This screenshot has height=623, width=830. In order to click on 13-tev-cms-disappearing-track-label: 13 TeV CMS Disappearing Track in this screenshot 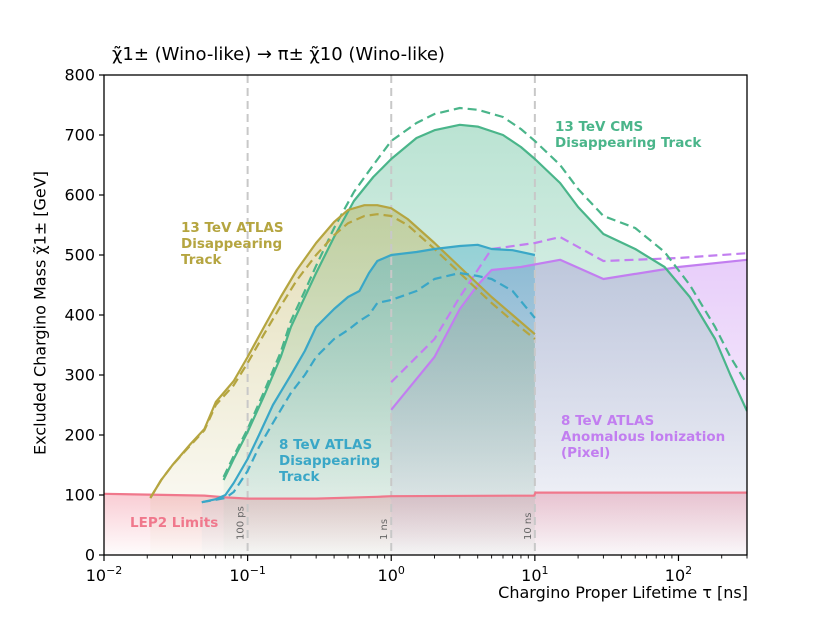, I will do `click(628, 135)`.